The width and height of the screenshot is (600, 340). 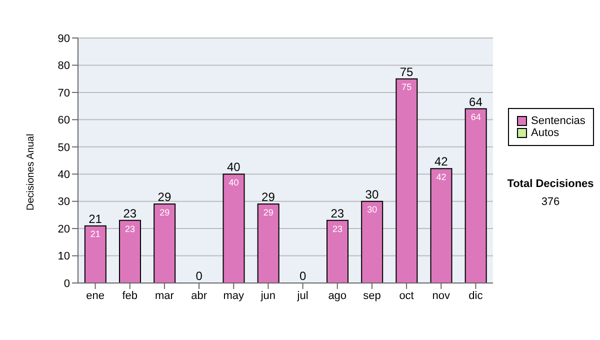 I want to click on data-label: 75, so click(x=407, y=87).